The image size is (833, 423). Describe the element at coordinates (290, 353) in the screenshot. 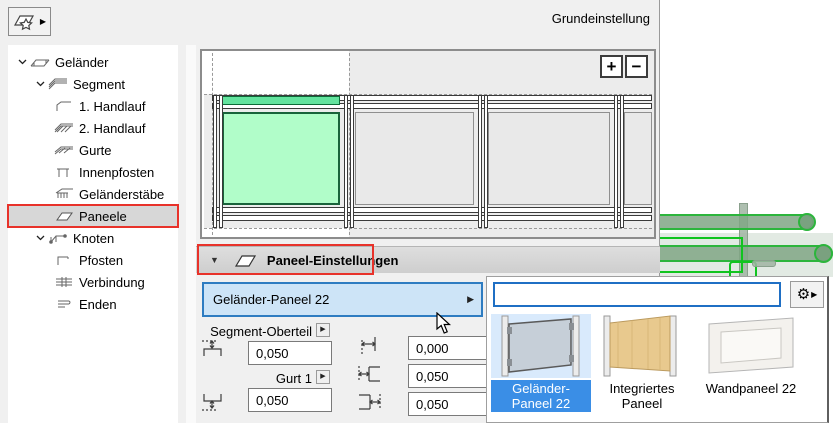

I see `top-offset-input` at that location.